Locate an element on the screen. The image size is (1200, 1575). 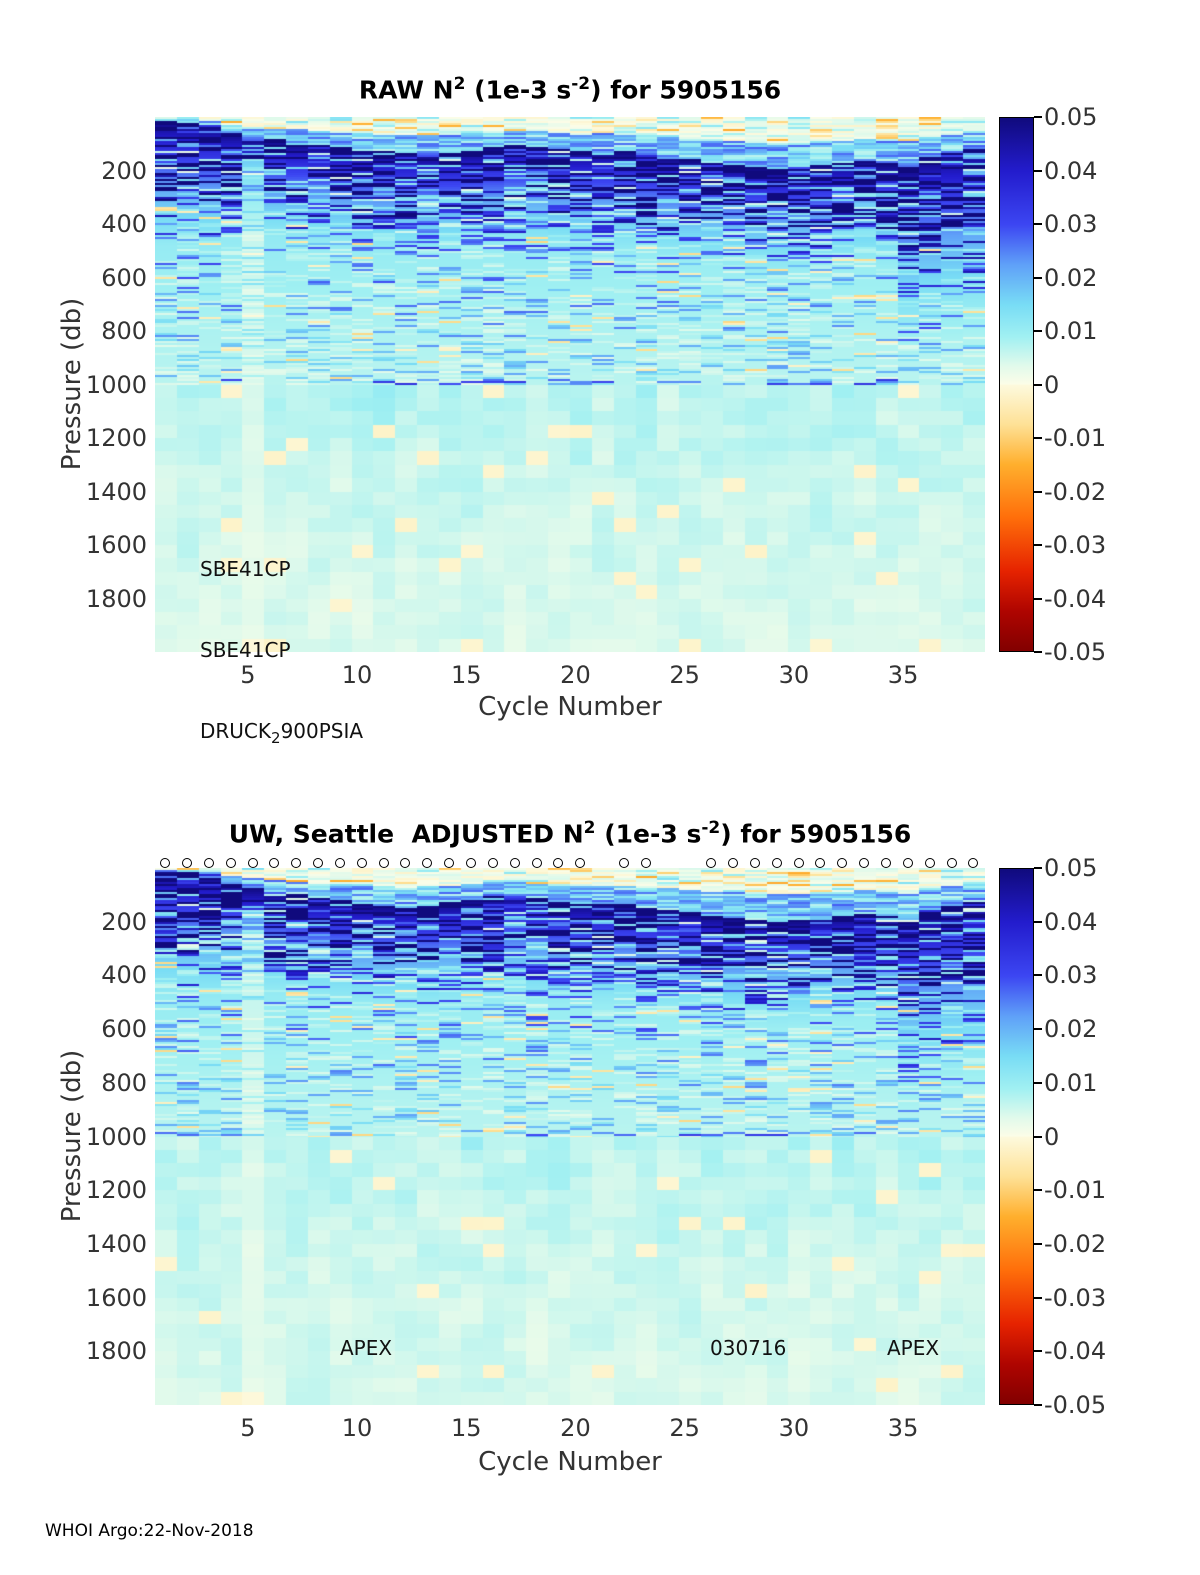
title-text: UW, Seattle ADJUSTED N is located at coordinates (406, 834).